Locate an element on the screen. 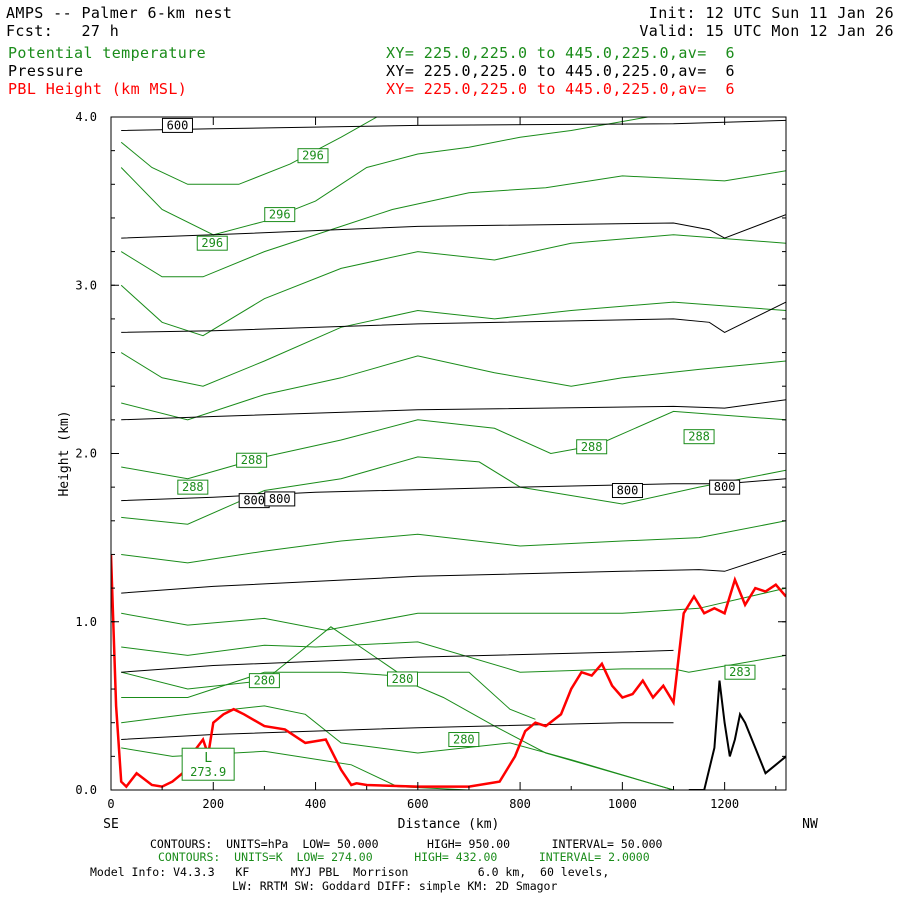 This screenshot has width=900, height=900. pressure-label-4: 800 is located at coordinates (725, 487).